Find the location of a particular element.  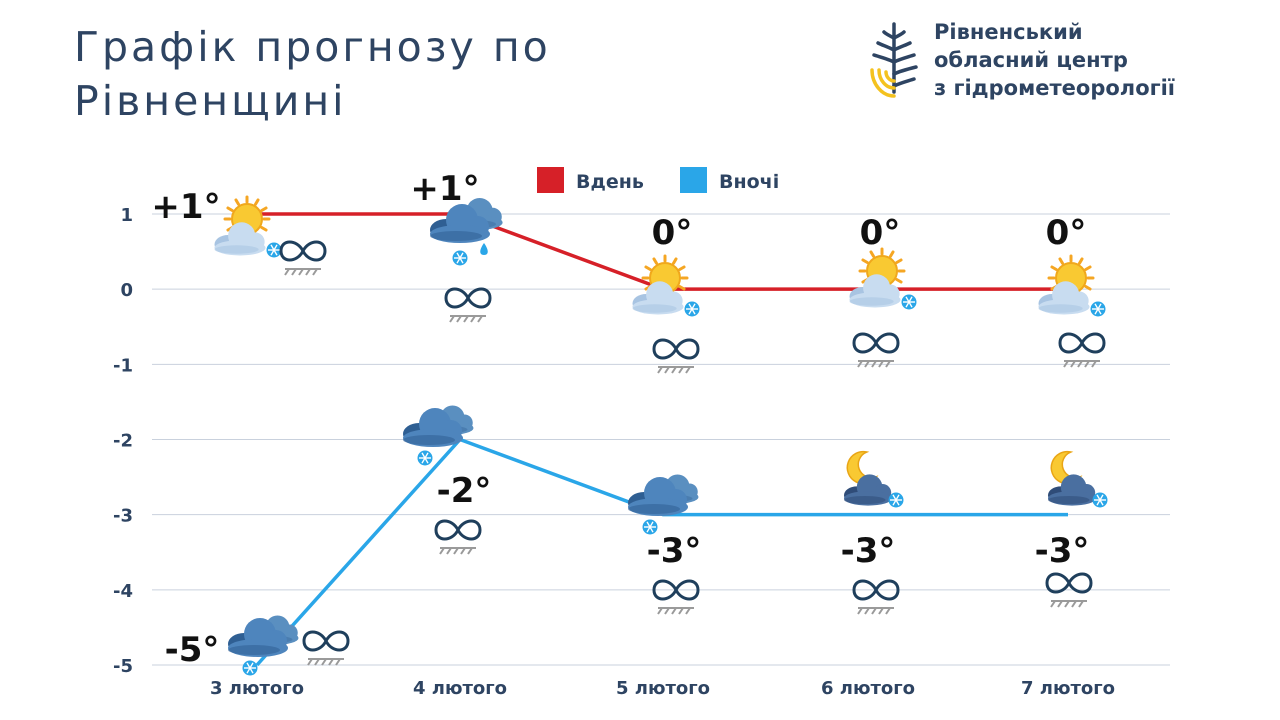

page-title: Графік прогнозу по Рівненщині is located at coordinates (312, 74).